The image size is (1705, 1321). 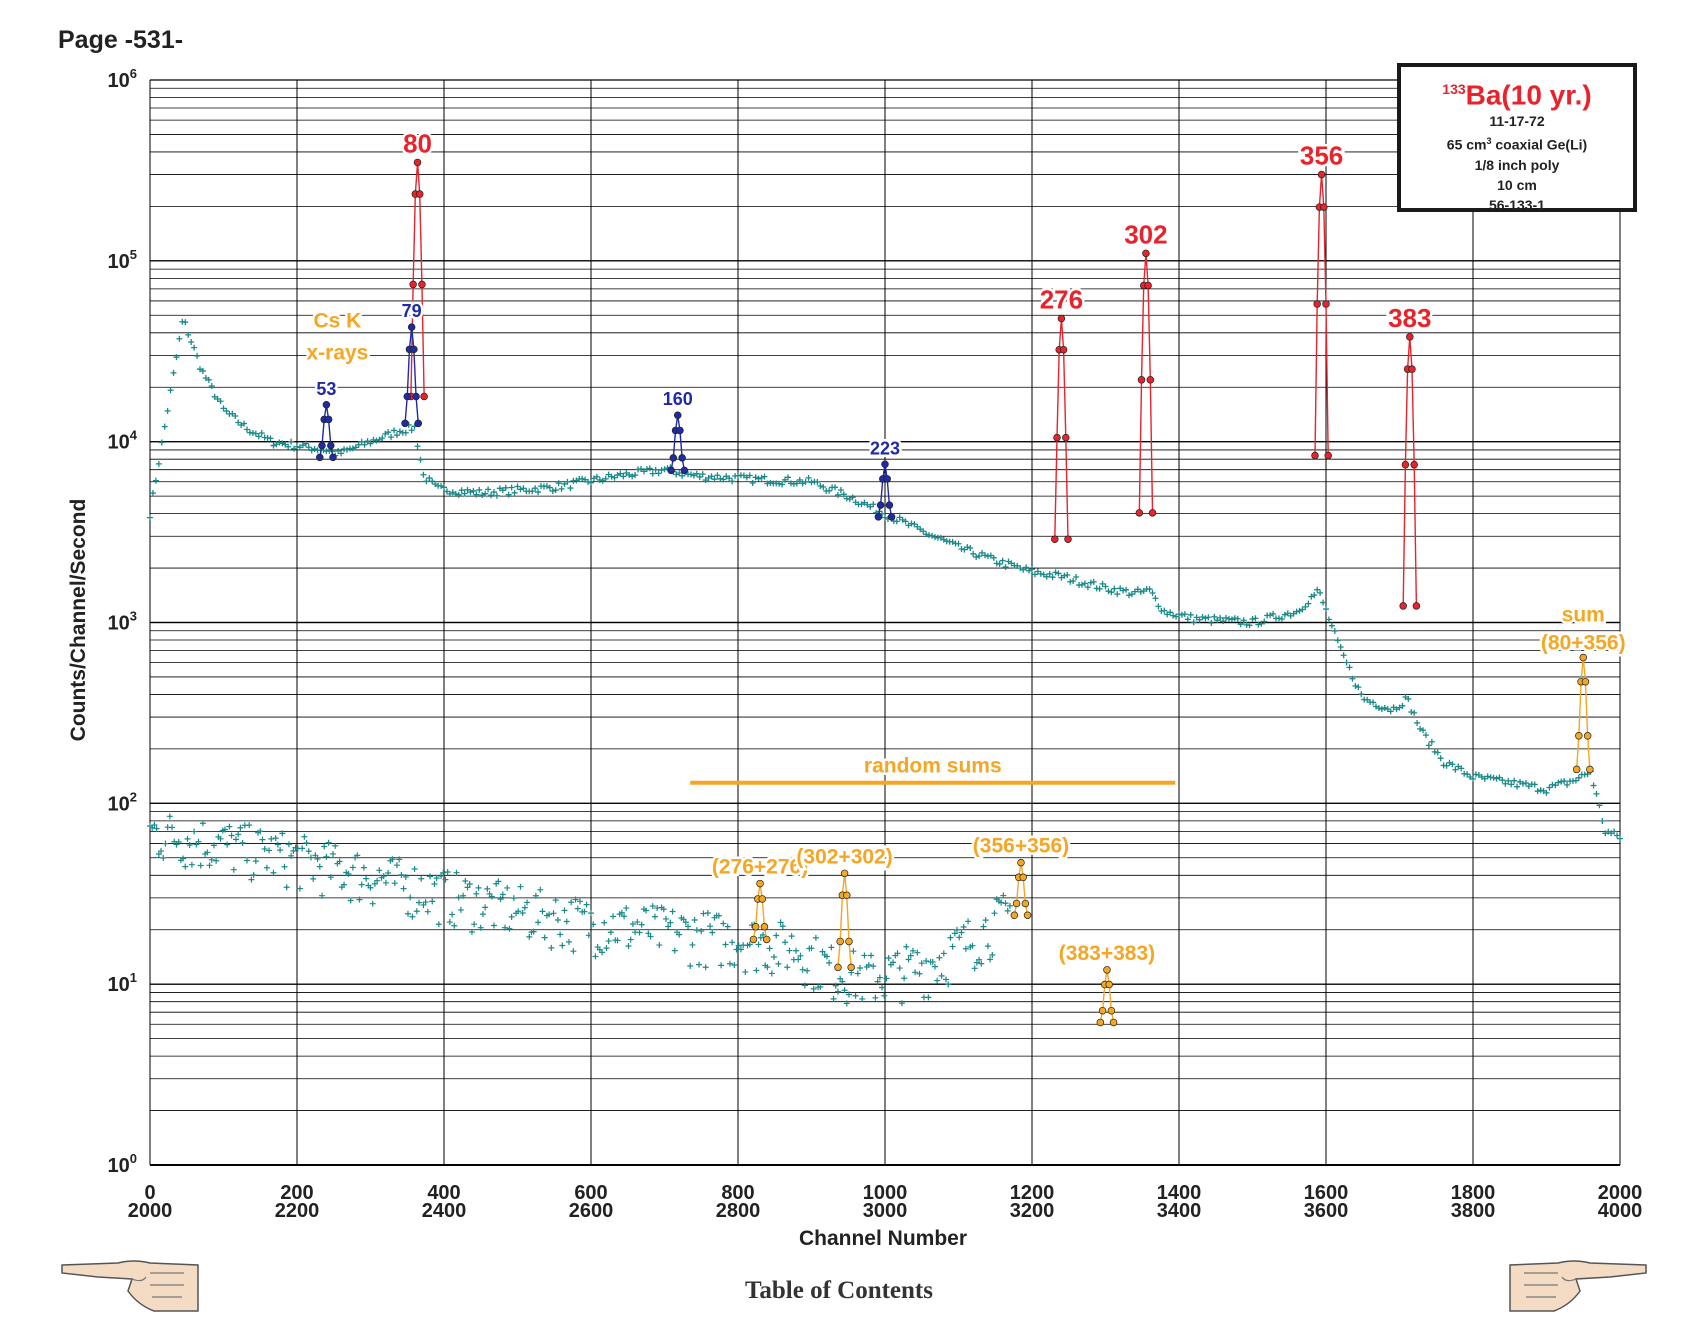 I want to click on pointing-hand-left-icon, so click(x=133, y=1285).